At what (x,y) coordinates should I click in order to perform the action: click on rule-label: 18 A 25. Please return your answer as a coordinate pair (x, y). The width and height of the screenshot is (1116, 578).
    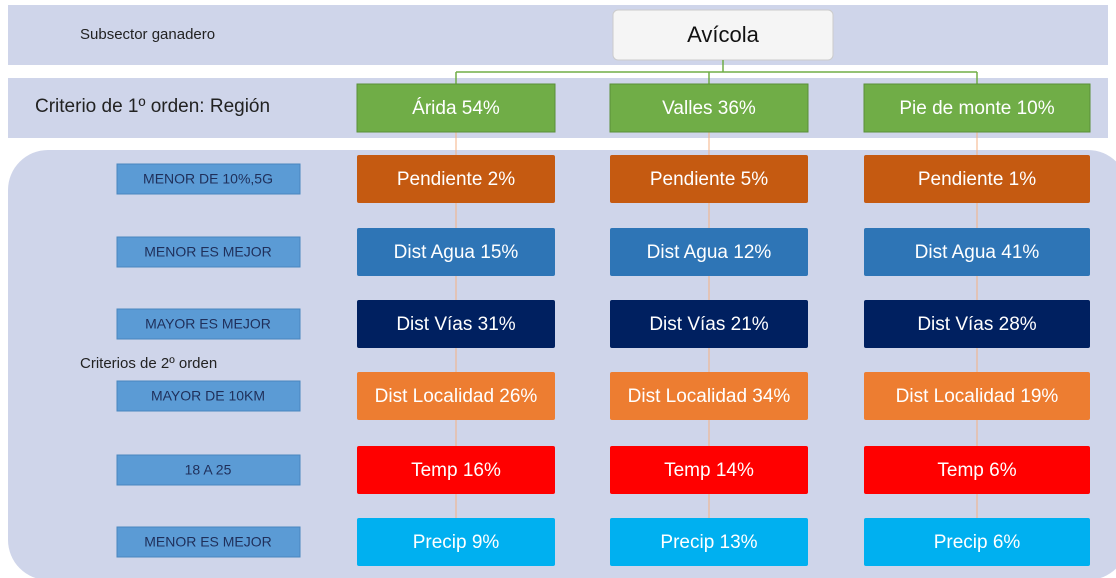
    Looking at the image, I should click on (208, 470).